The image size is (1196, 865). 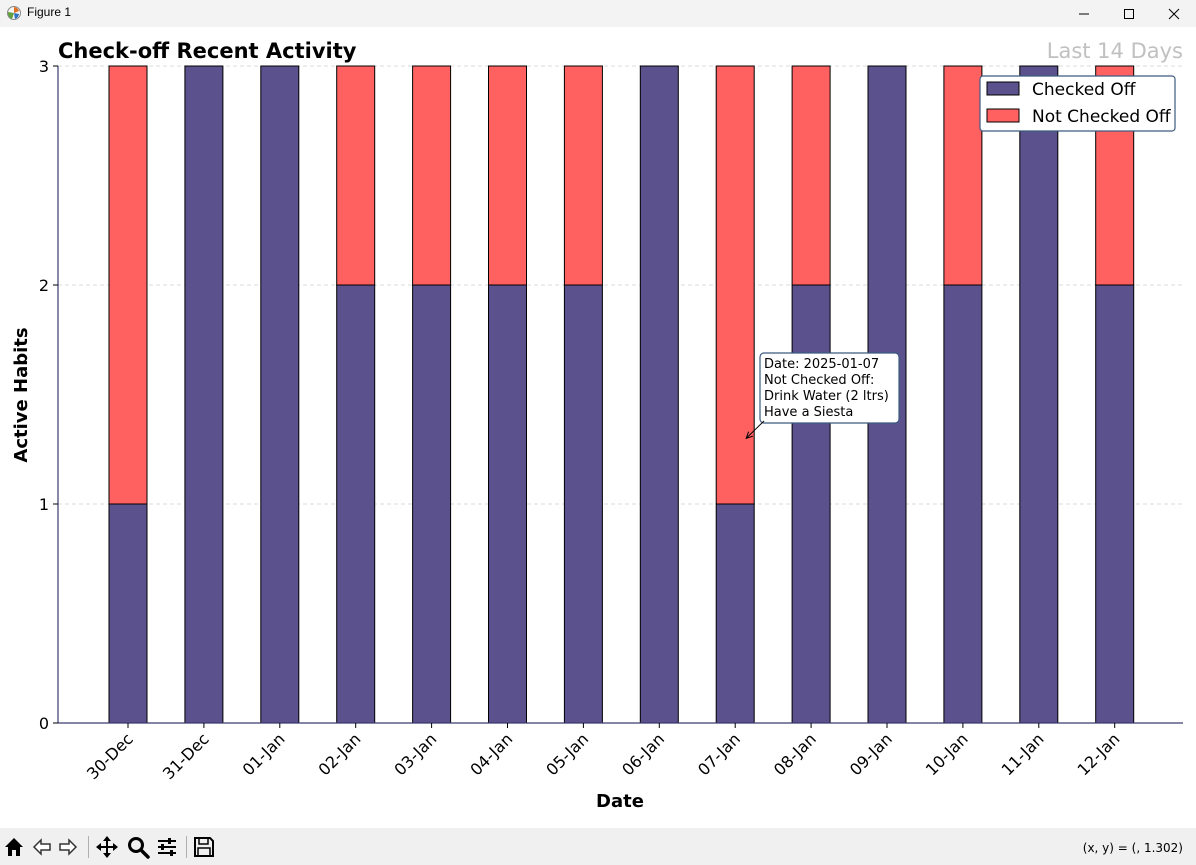 What do you see at coordinates (755, 429) in the screenshot?
I see `annotation-arrow-line` at bounding box center [755, 429].